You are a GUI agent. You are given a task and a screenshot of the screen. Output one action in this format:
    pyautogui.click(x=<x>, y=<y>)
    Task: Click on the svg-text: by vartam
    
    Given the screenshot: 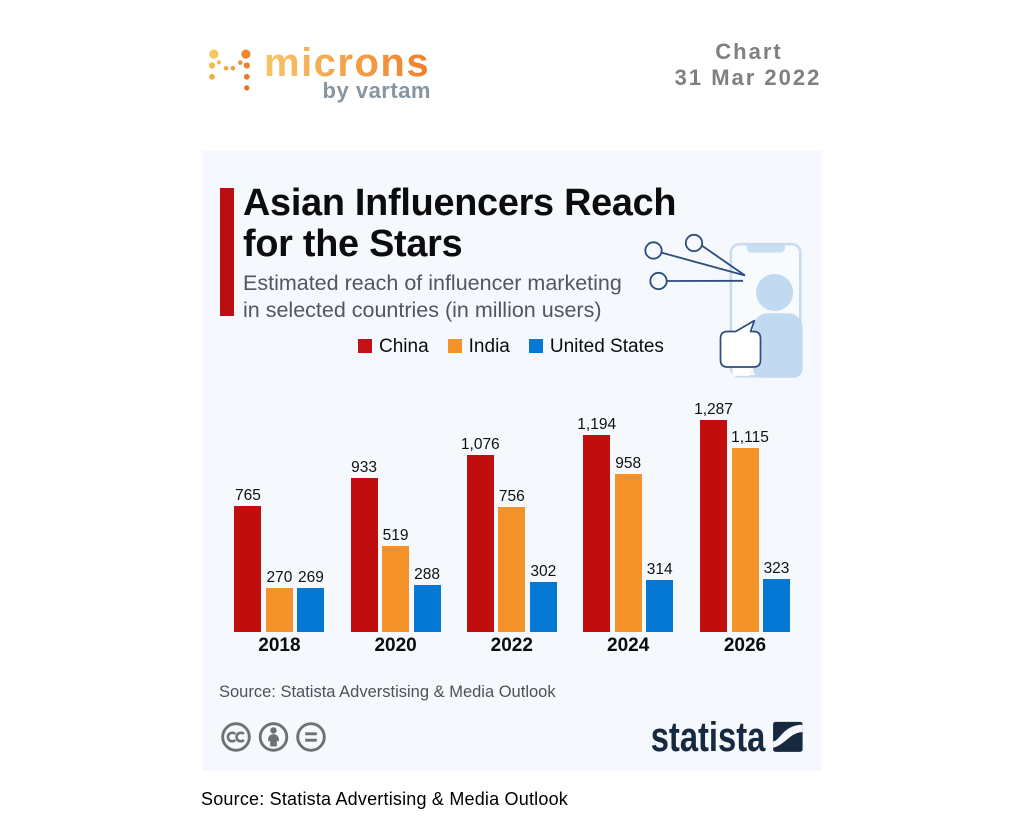 What is the action you would take?
    pyautogui.click(x=377, y=90)
    